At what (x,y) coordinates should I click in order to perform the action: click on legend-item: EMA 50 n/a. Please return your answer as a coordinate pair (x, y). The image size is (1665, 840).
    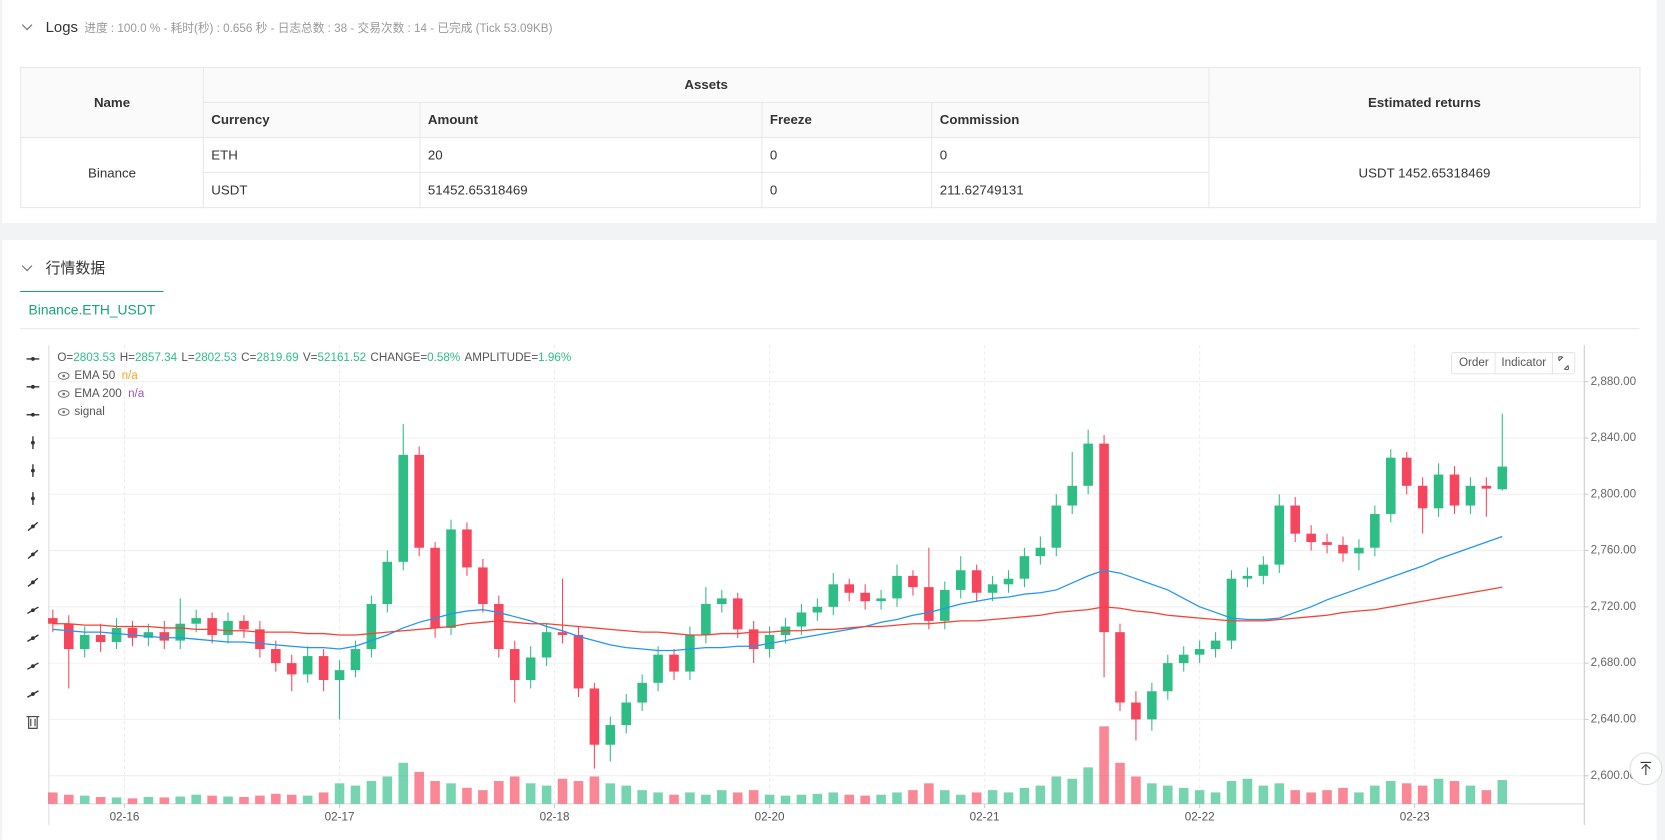
    Looking at the image, I should click on (97, 375).